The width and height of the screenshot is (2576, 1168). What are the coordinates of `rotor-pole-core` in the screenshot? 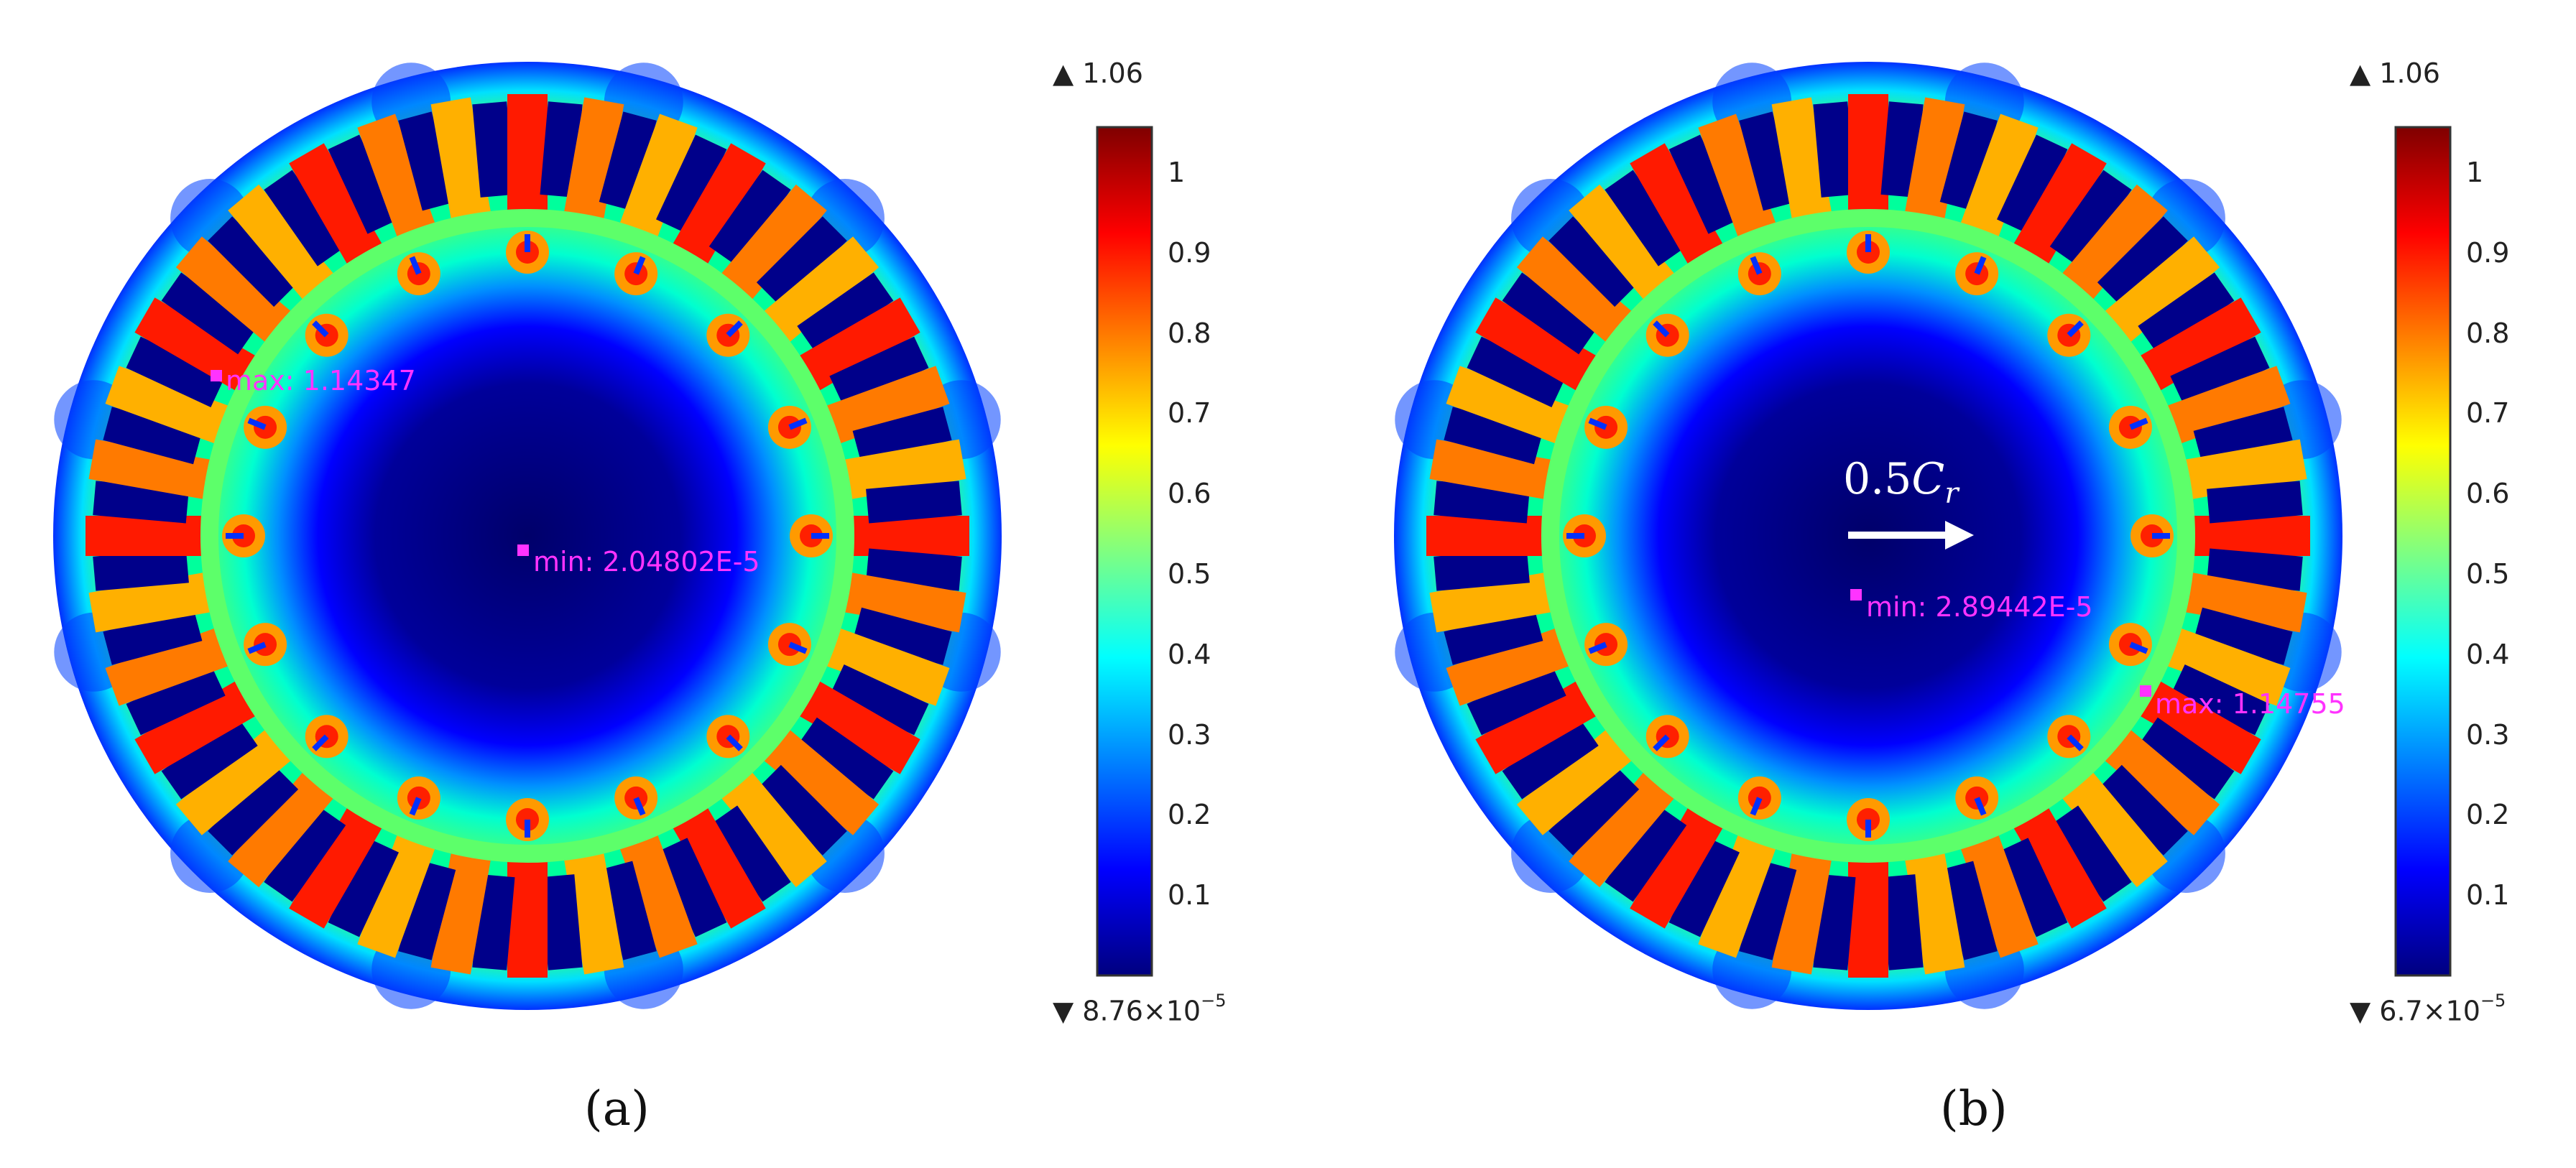 It's located at (1977, 798).